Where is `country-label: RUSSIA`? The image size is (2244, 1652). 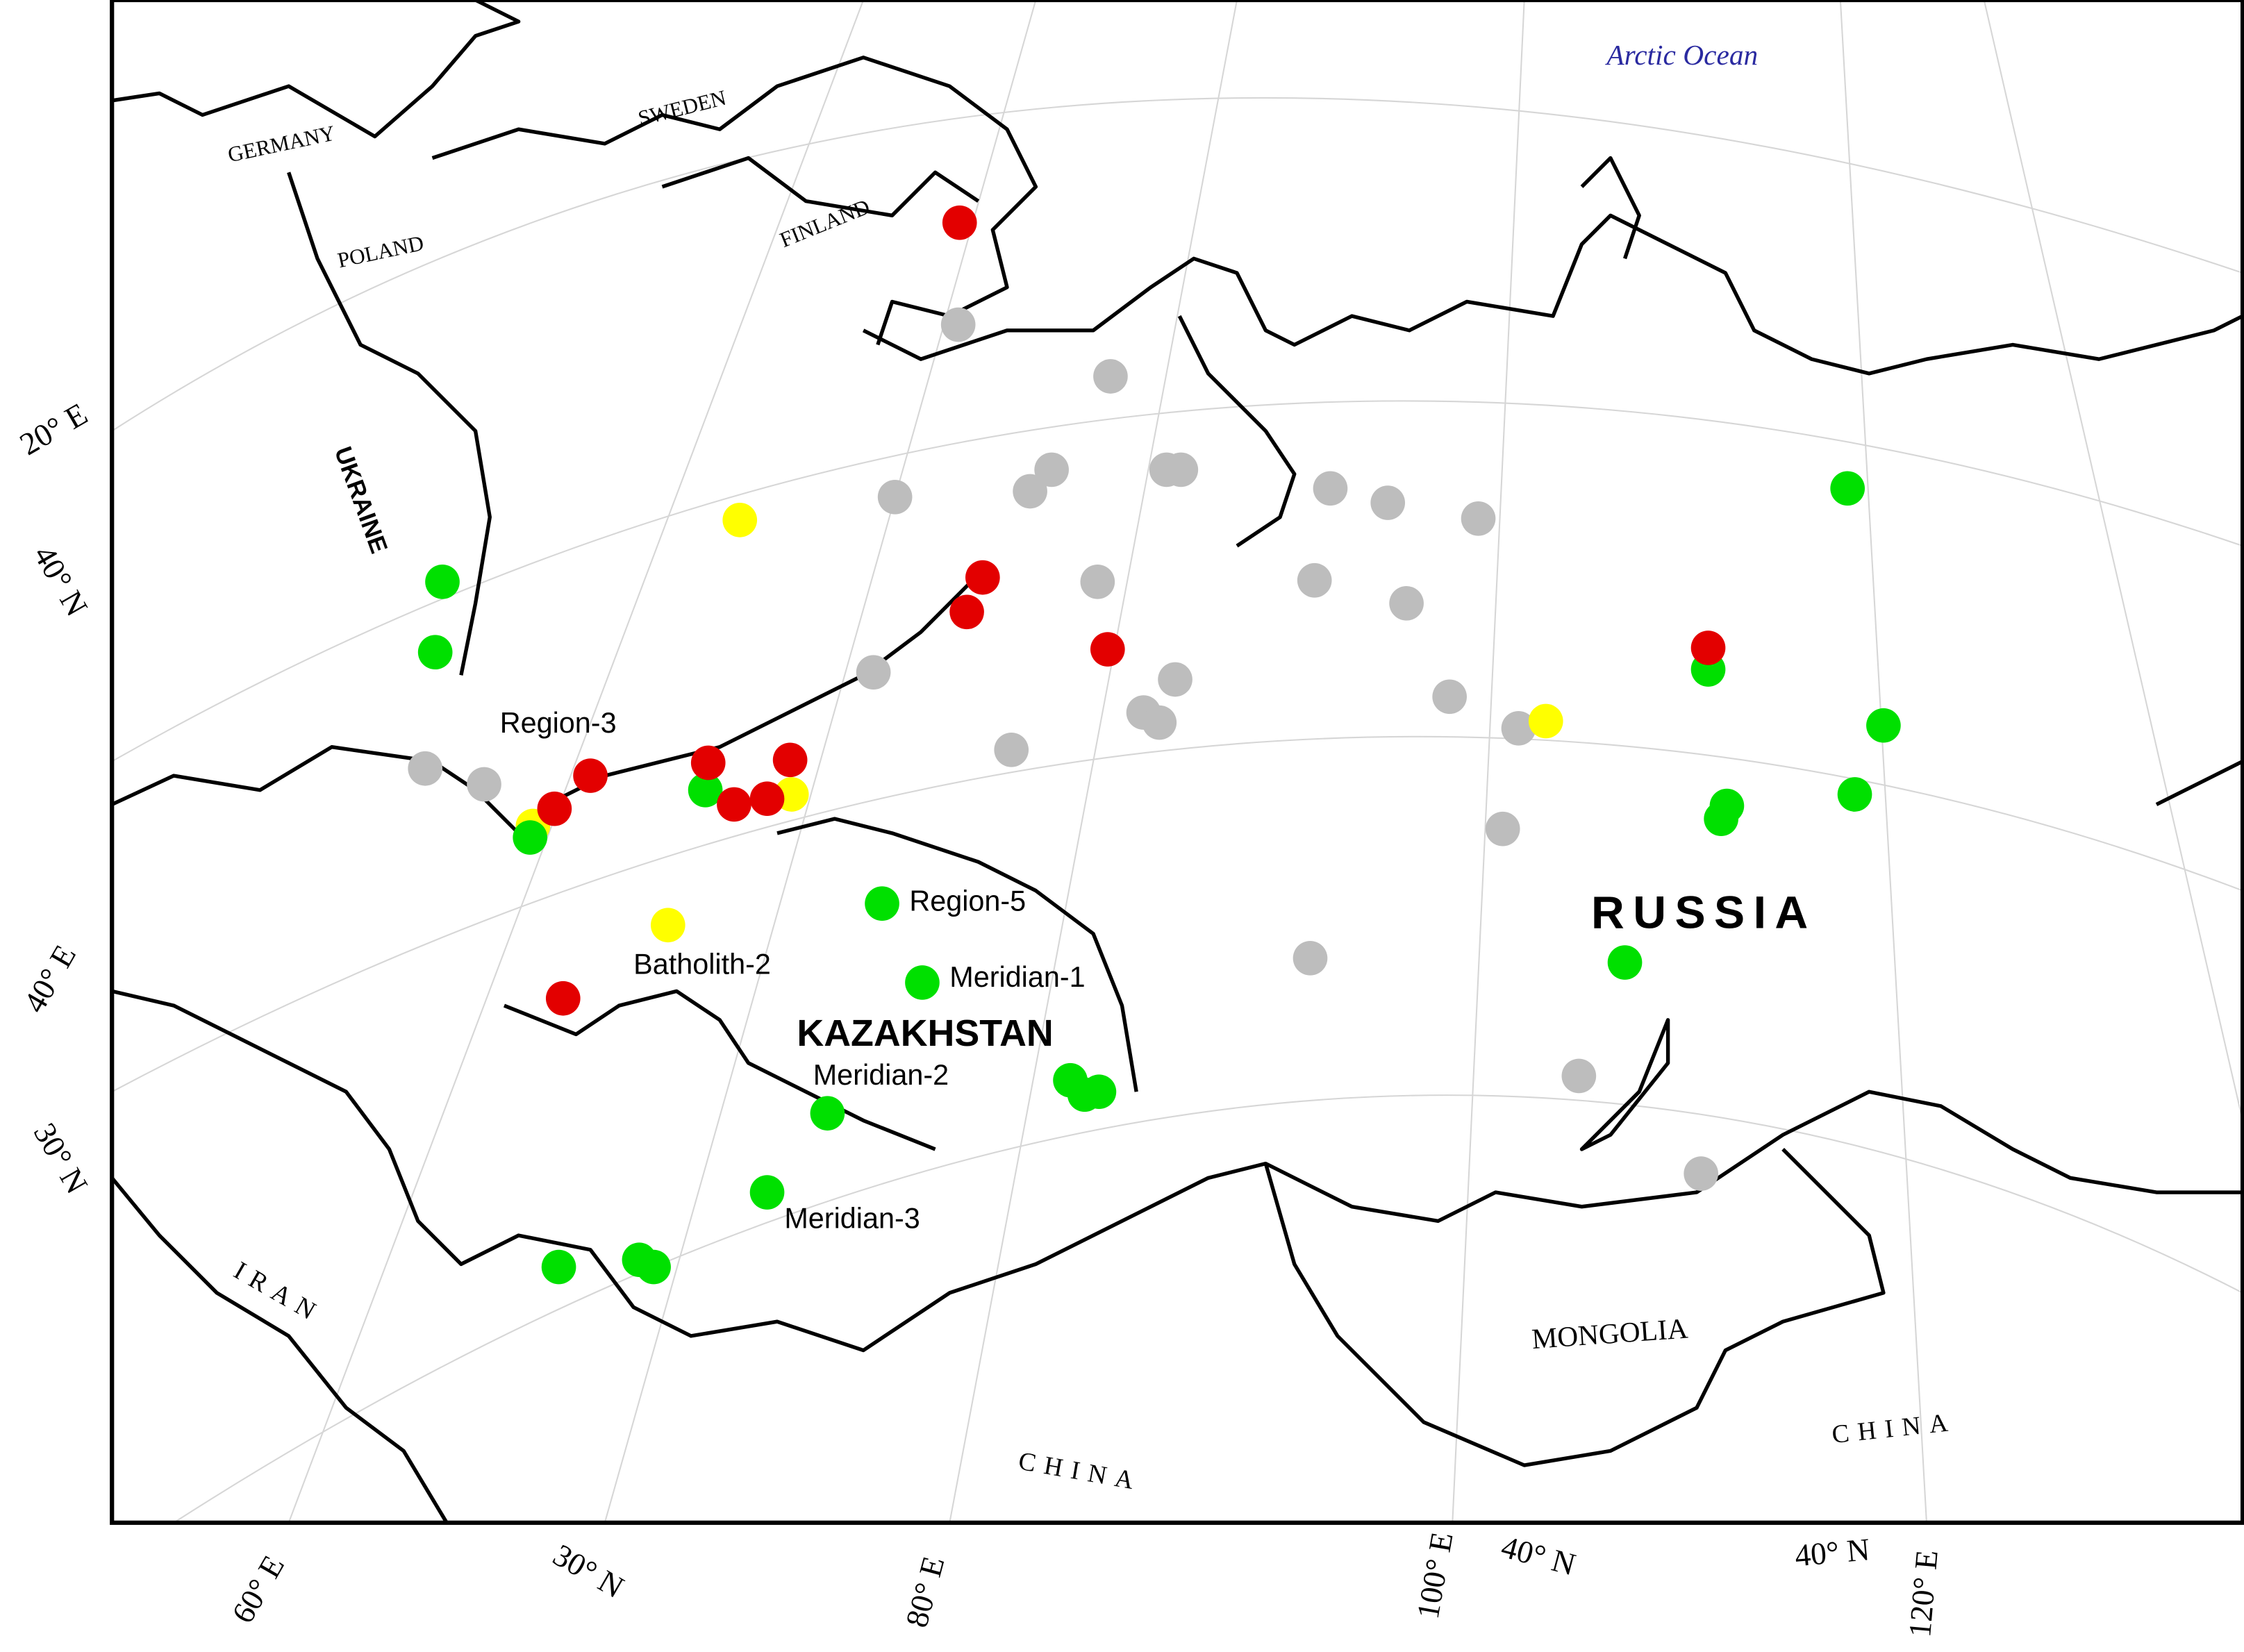
country-label: RUSSIA is located at coordinates (1704, 913).